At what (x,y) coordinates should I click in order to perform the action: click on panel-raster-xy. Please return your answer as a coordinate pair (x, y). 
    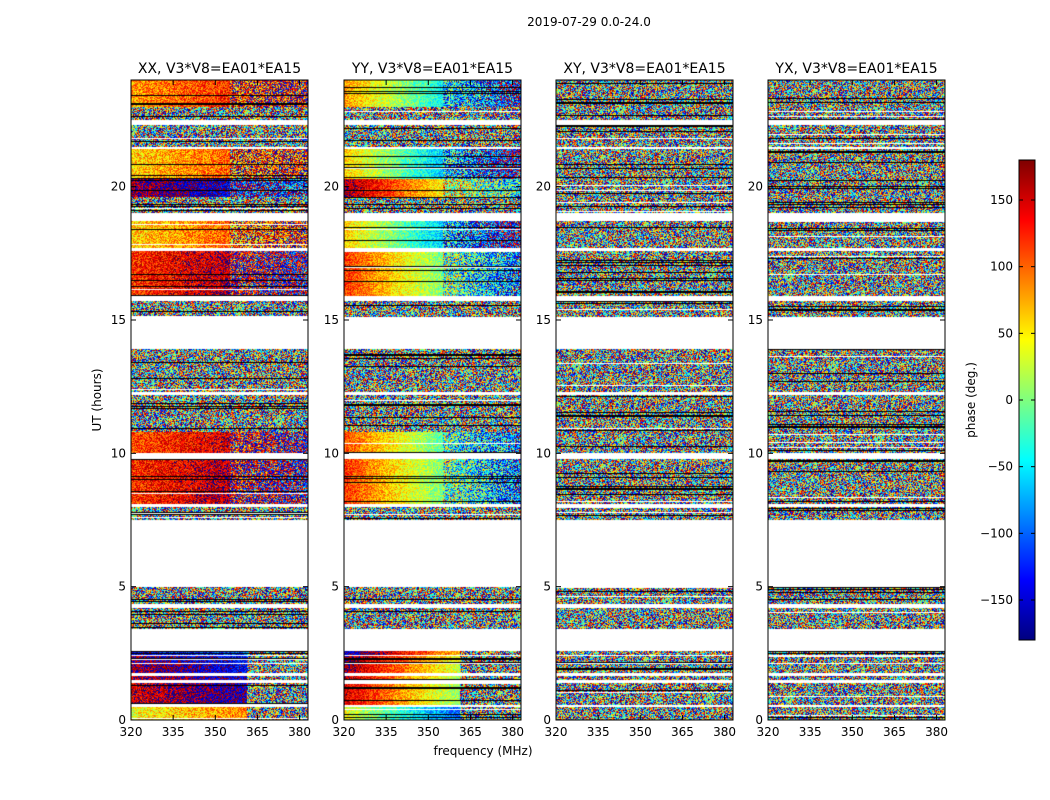
    Looking at the image, I should click on (644, 400).